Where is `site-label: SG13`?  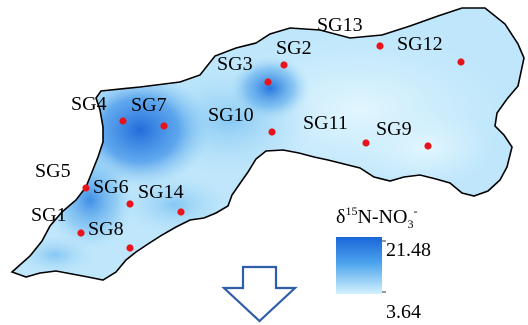
site-label: SG13 is located at coordinates (340, 25).